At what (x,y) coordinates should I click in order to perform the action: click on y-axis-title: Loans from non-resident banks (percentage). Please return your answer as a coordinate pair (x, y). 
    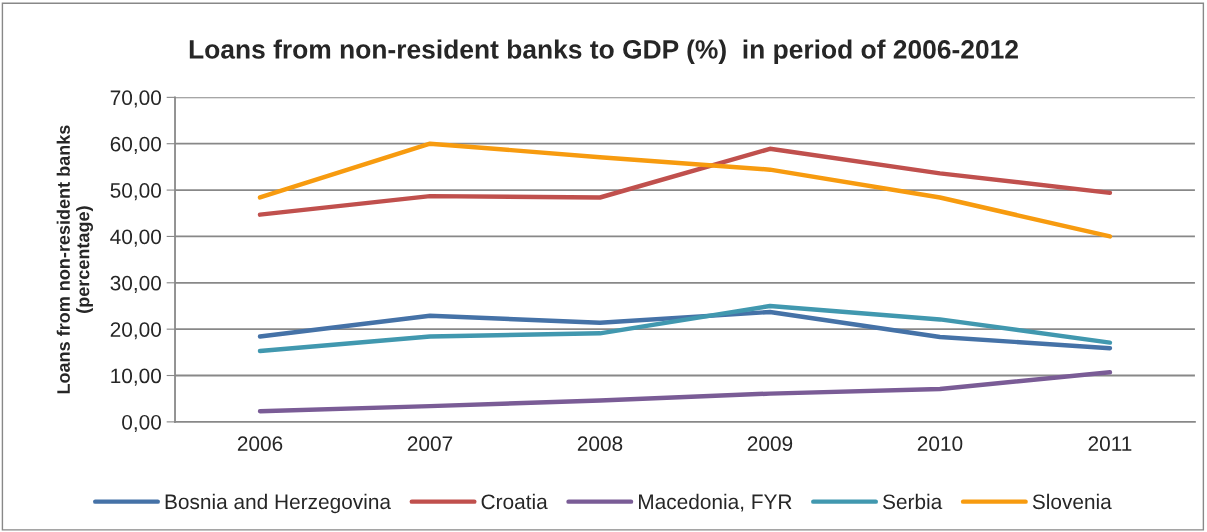
    Looking at the image, I should click on (75, 259).